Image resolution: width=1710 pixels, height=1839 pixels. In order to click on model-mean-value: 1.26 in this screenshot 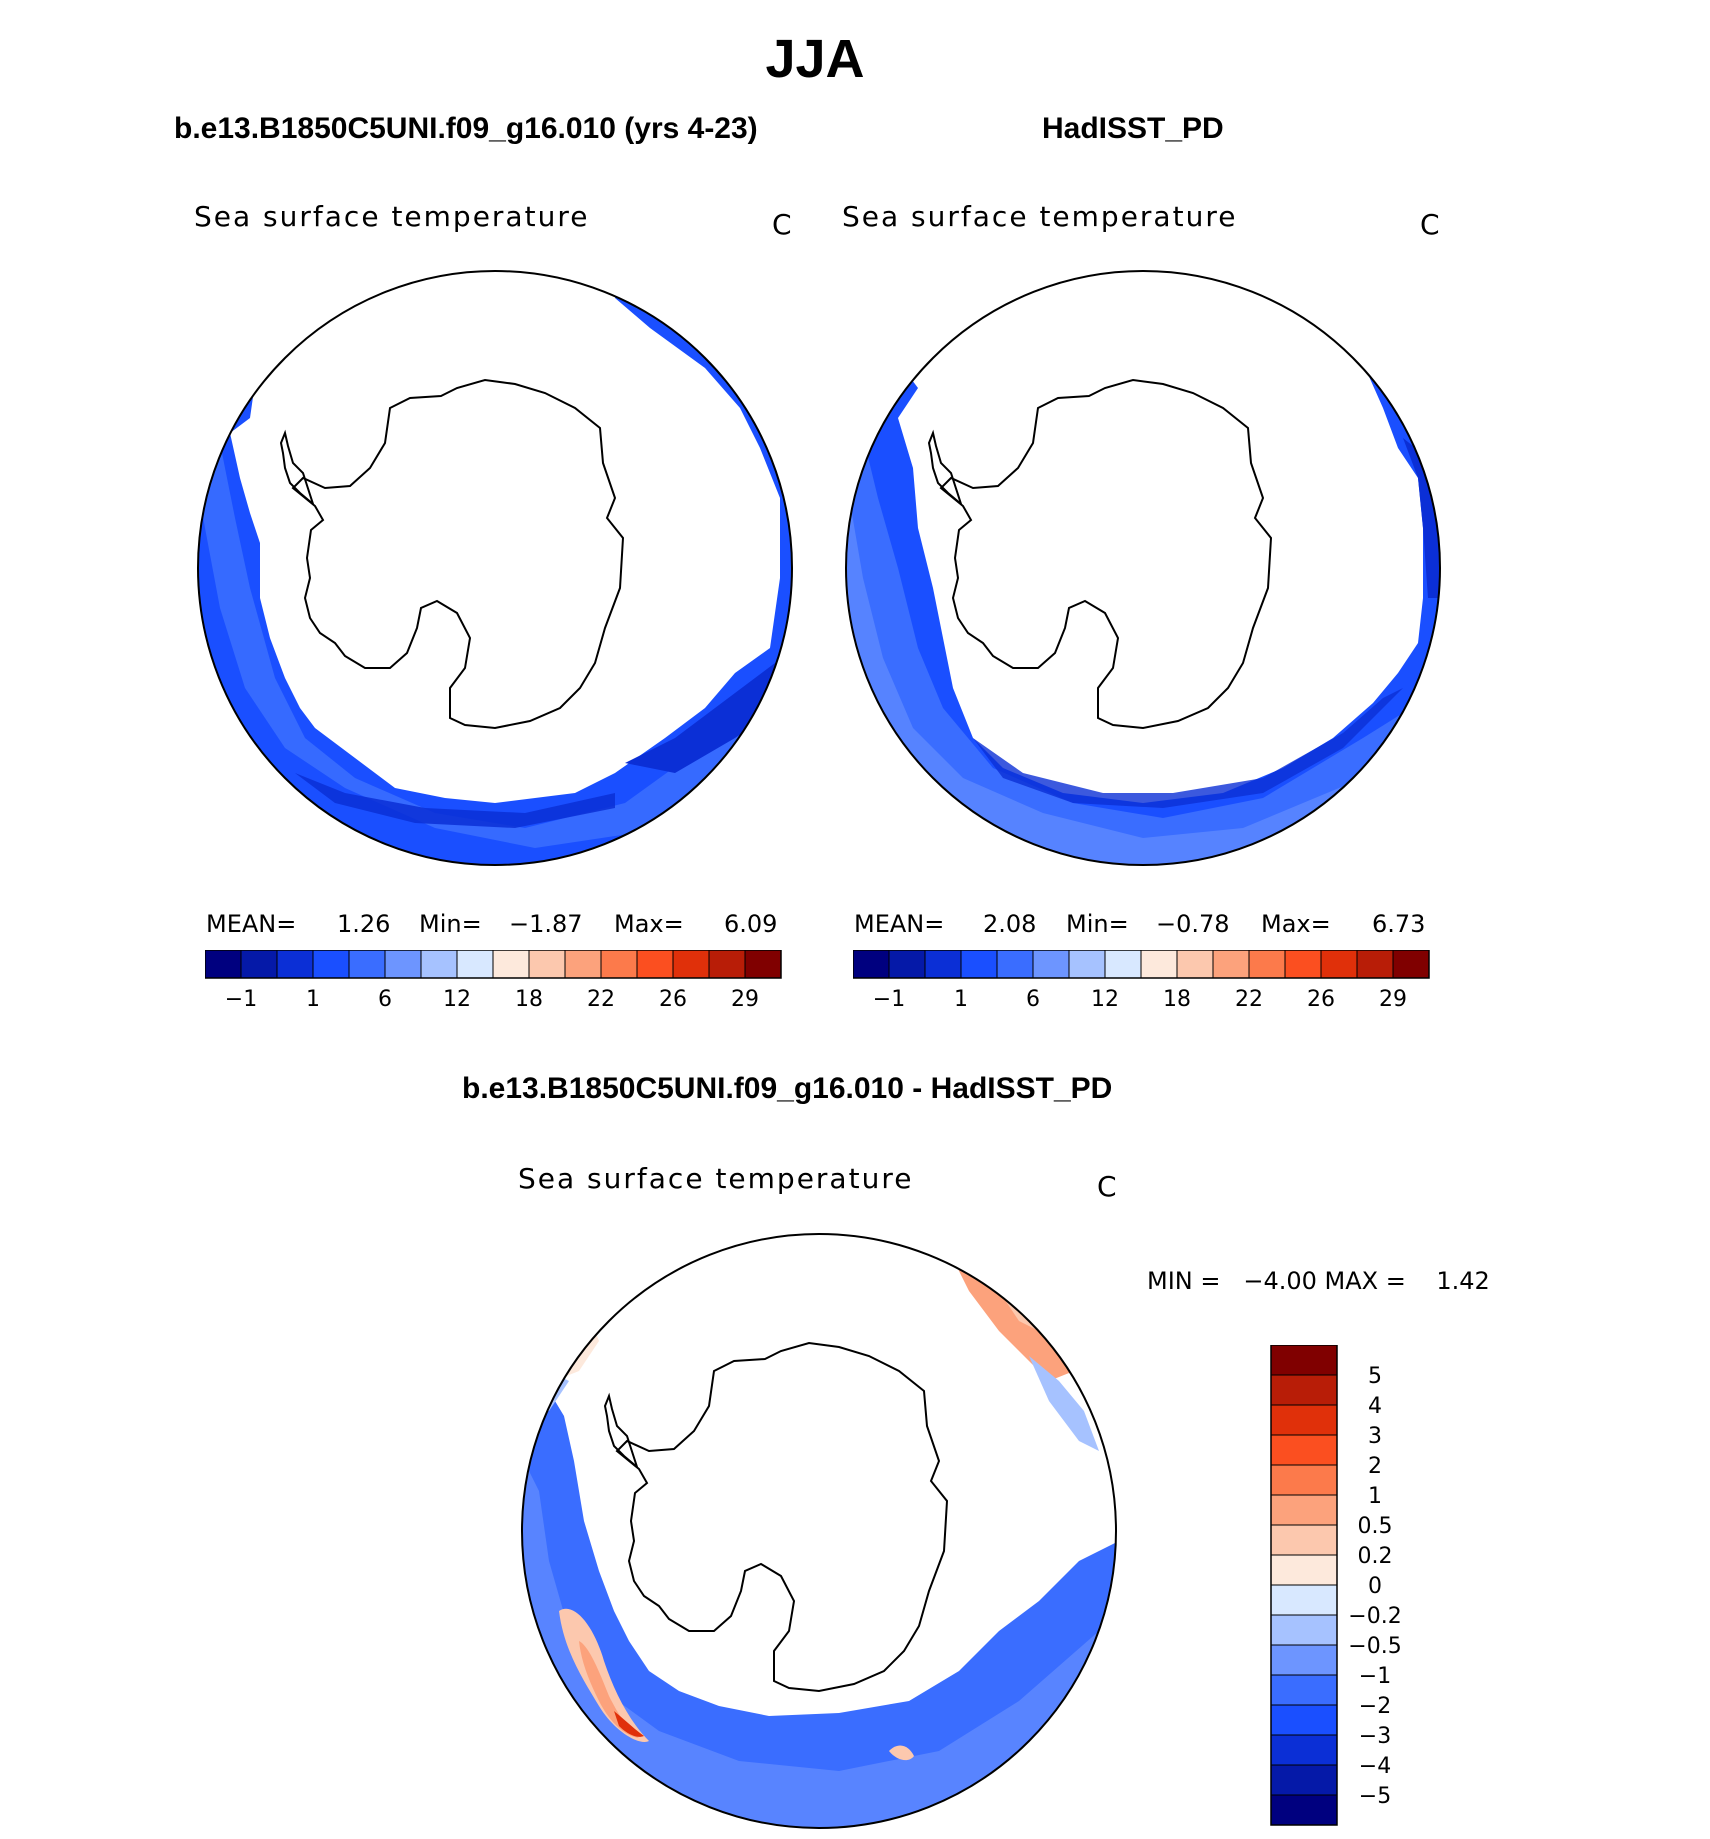, I will do `click(364, 924)`.